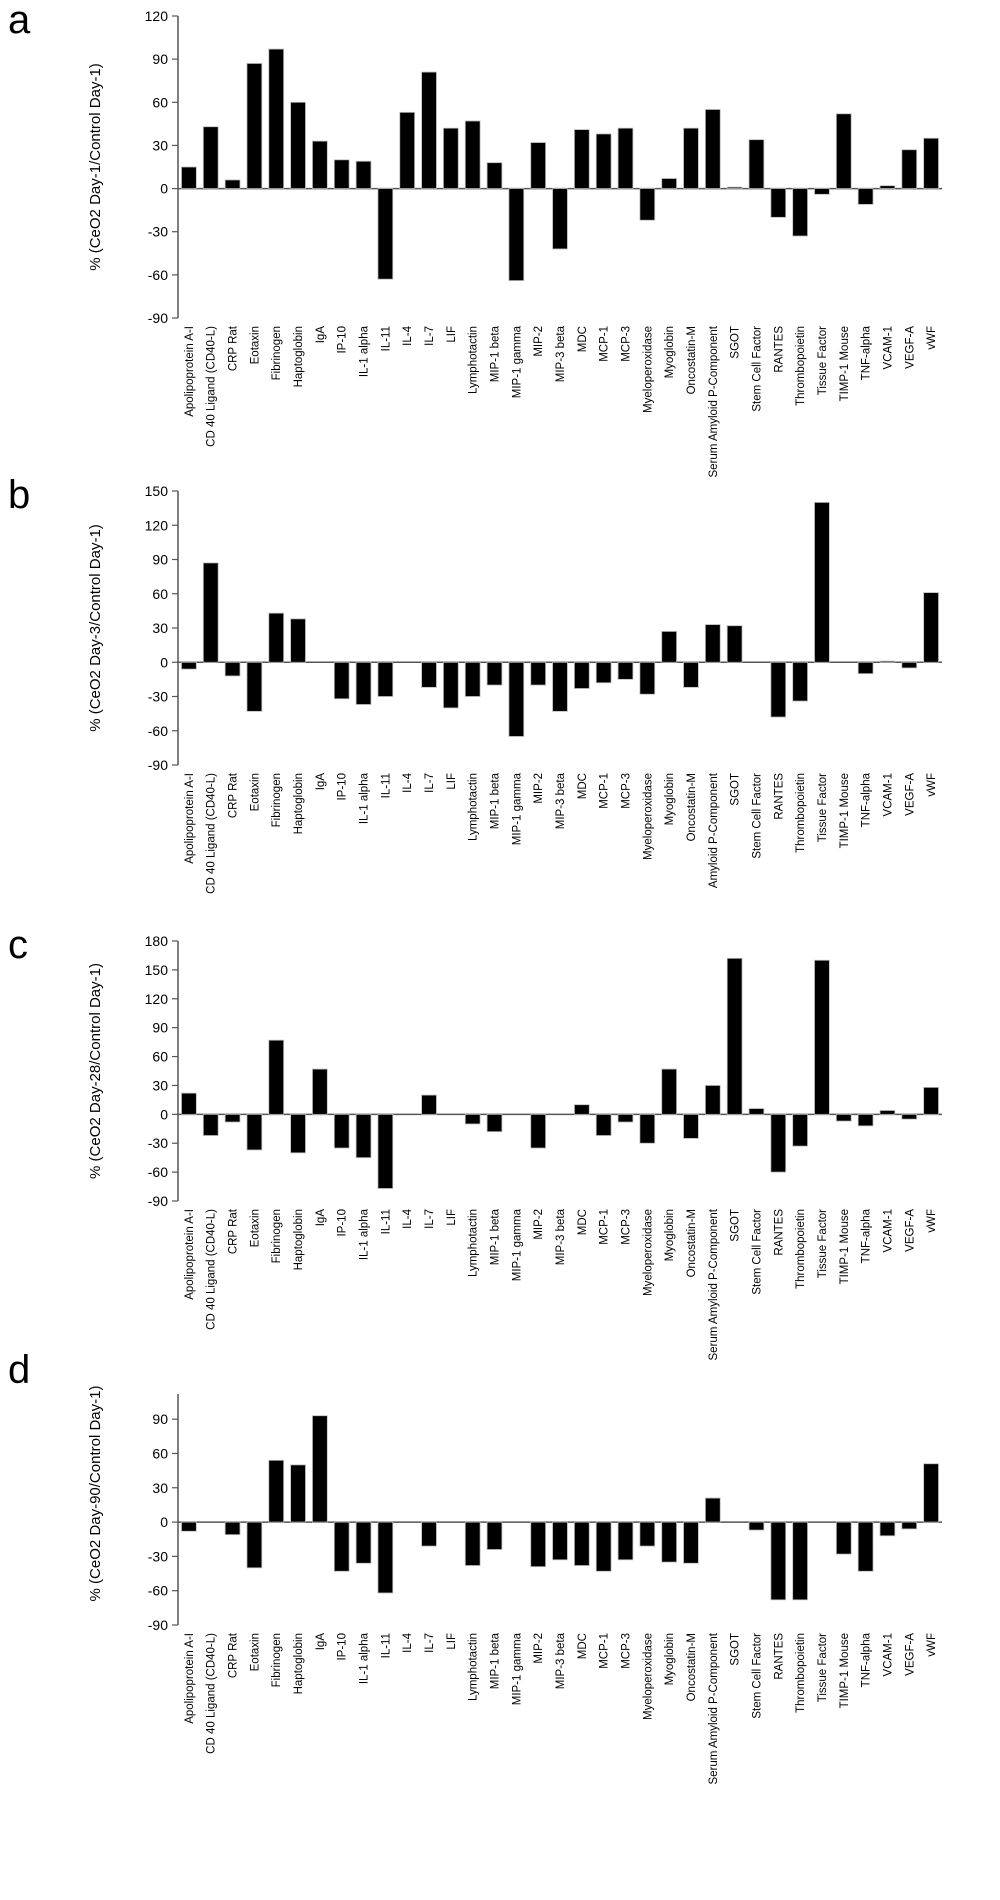 The image size is (1000, 1900). What do you see at coordinates (408, 335) in the screenshot?
I see `category-label: IL-4` at bounding box center [408, 335].